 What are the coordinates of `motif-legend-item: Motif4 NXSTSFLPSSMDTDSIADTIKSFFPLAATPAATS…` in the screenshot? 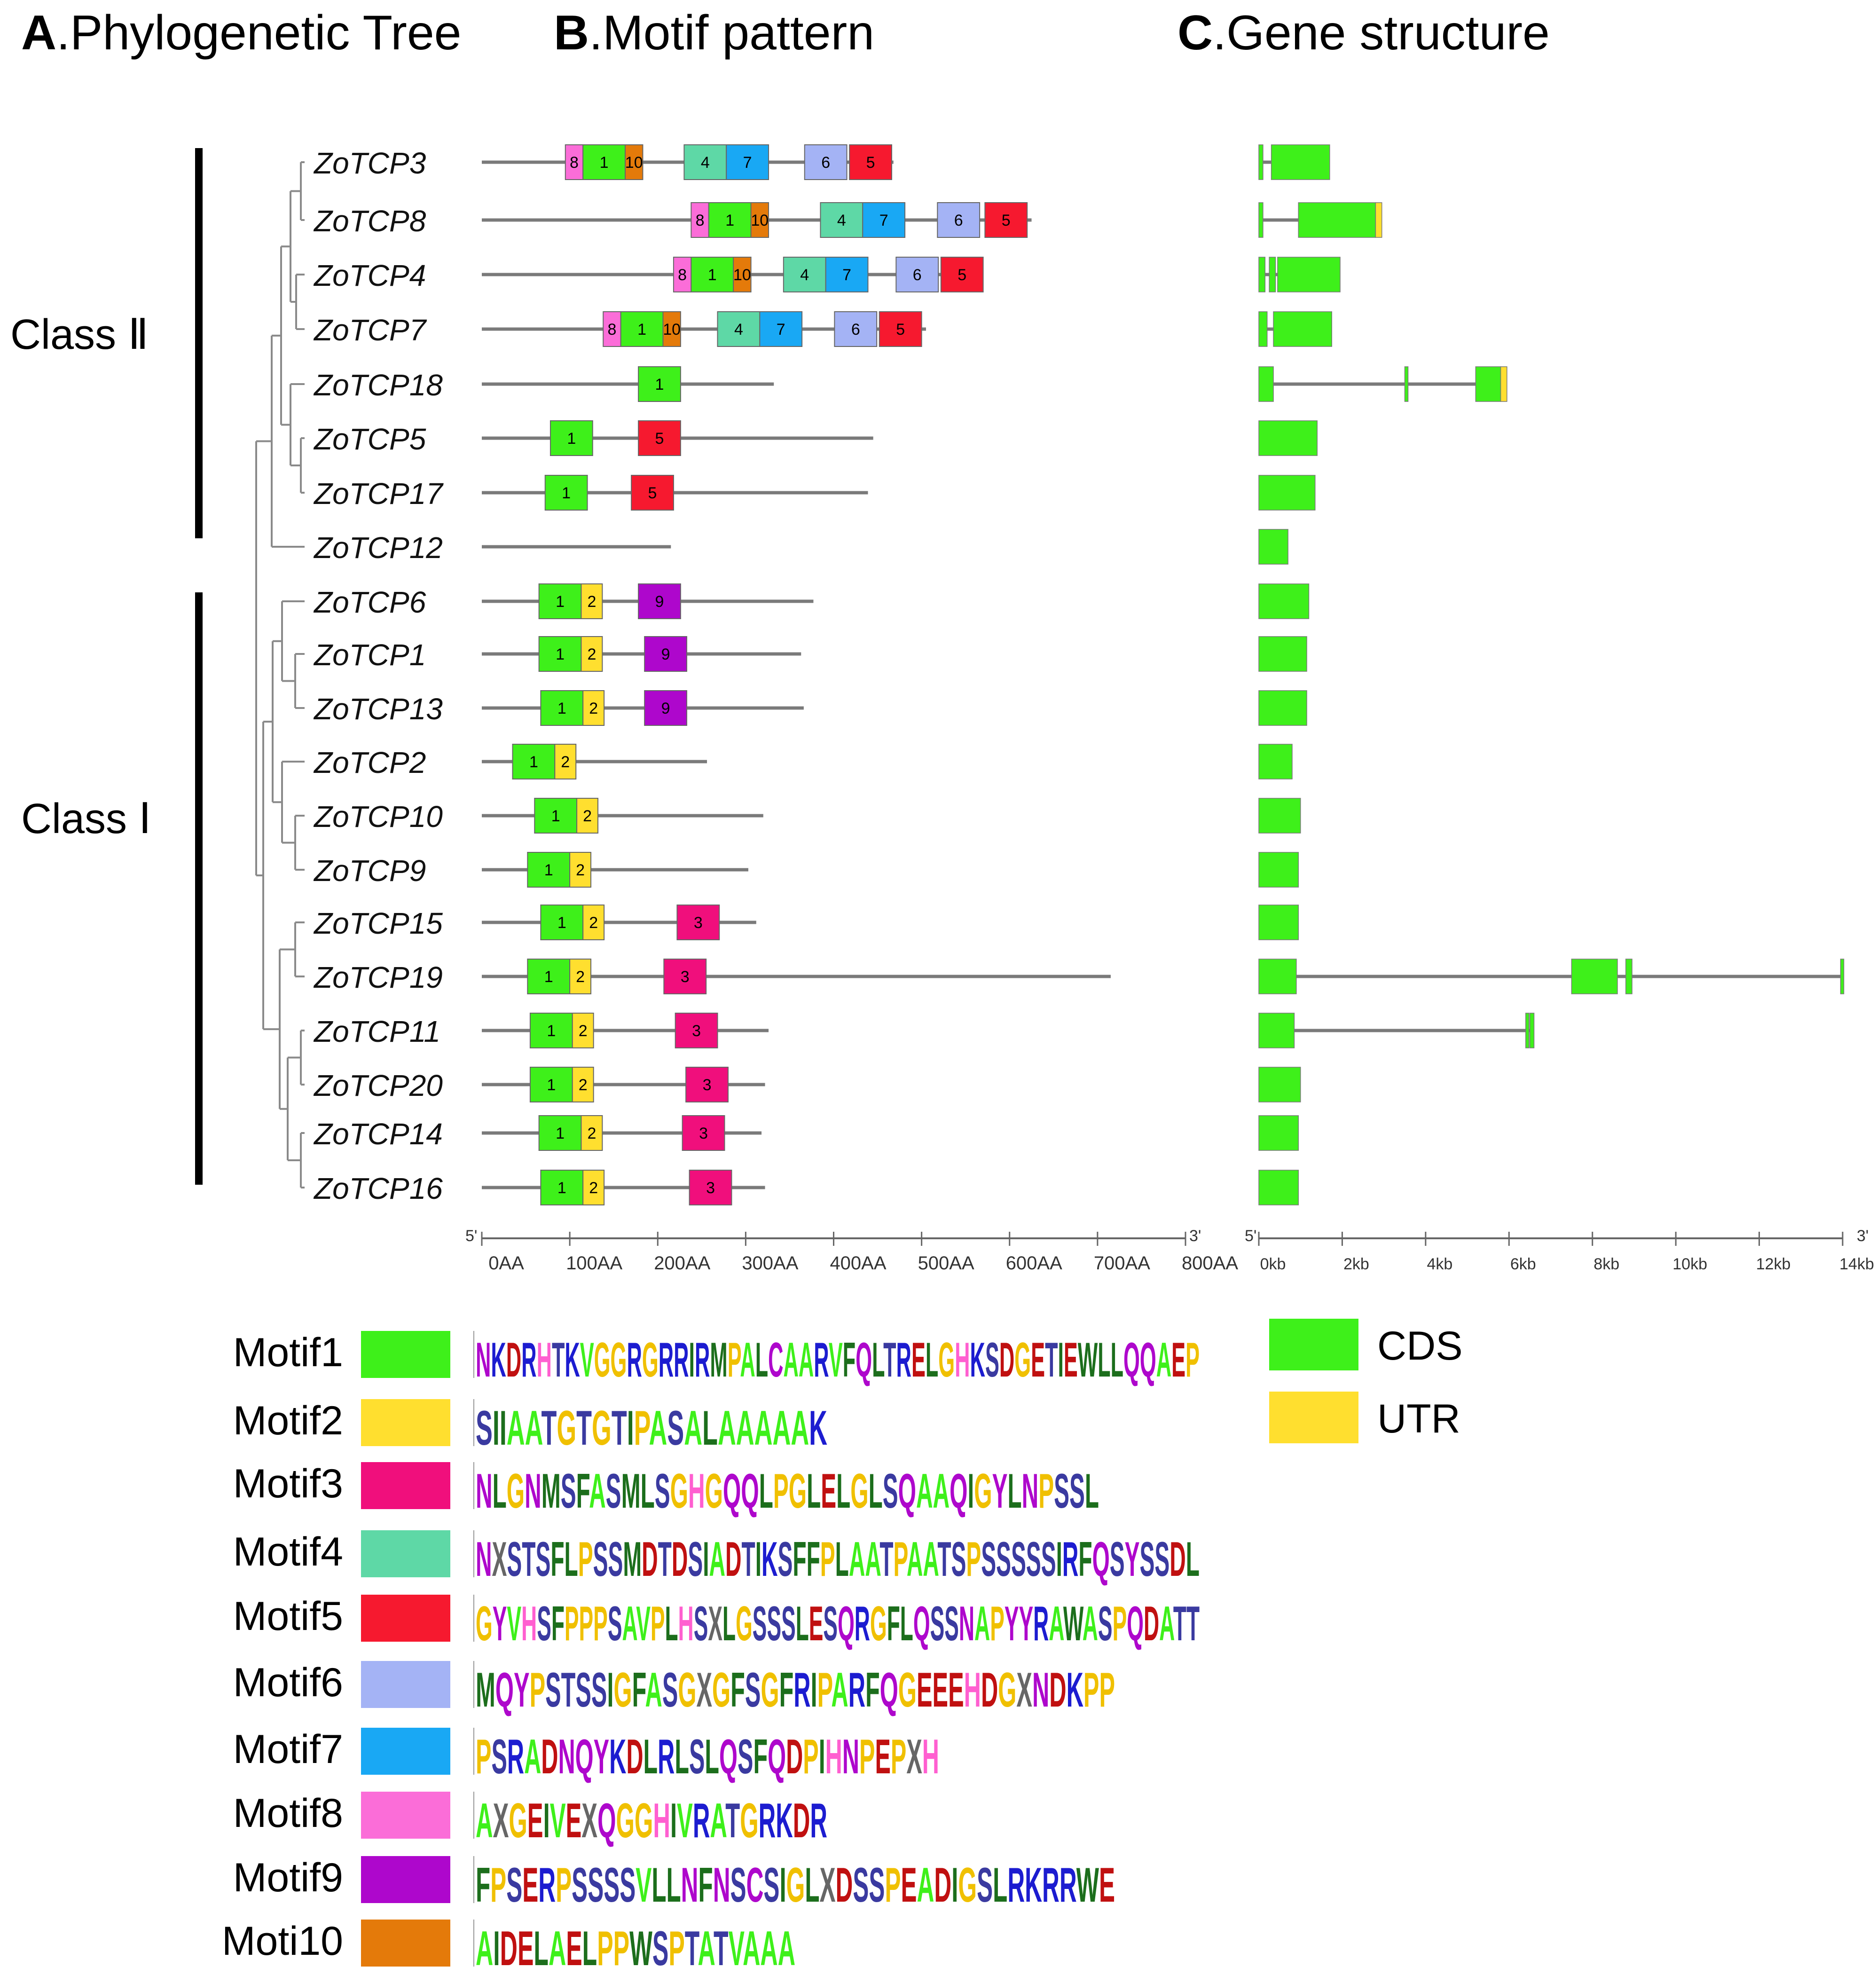 It's located at (716, 1558).